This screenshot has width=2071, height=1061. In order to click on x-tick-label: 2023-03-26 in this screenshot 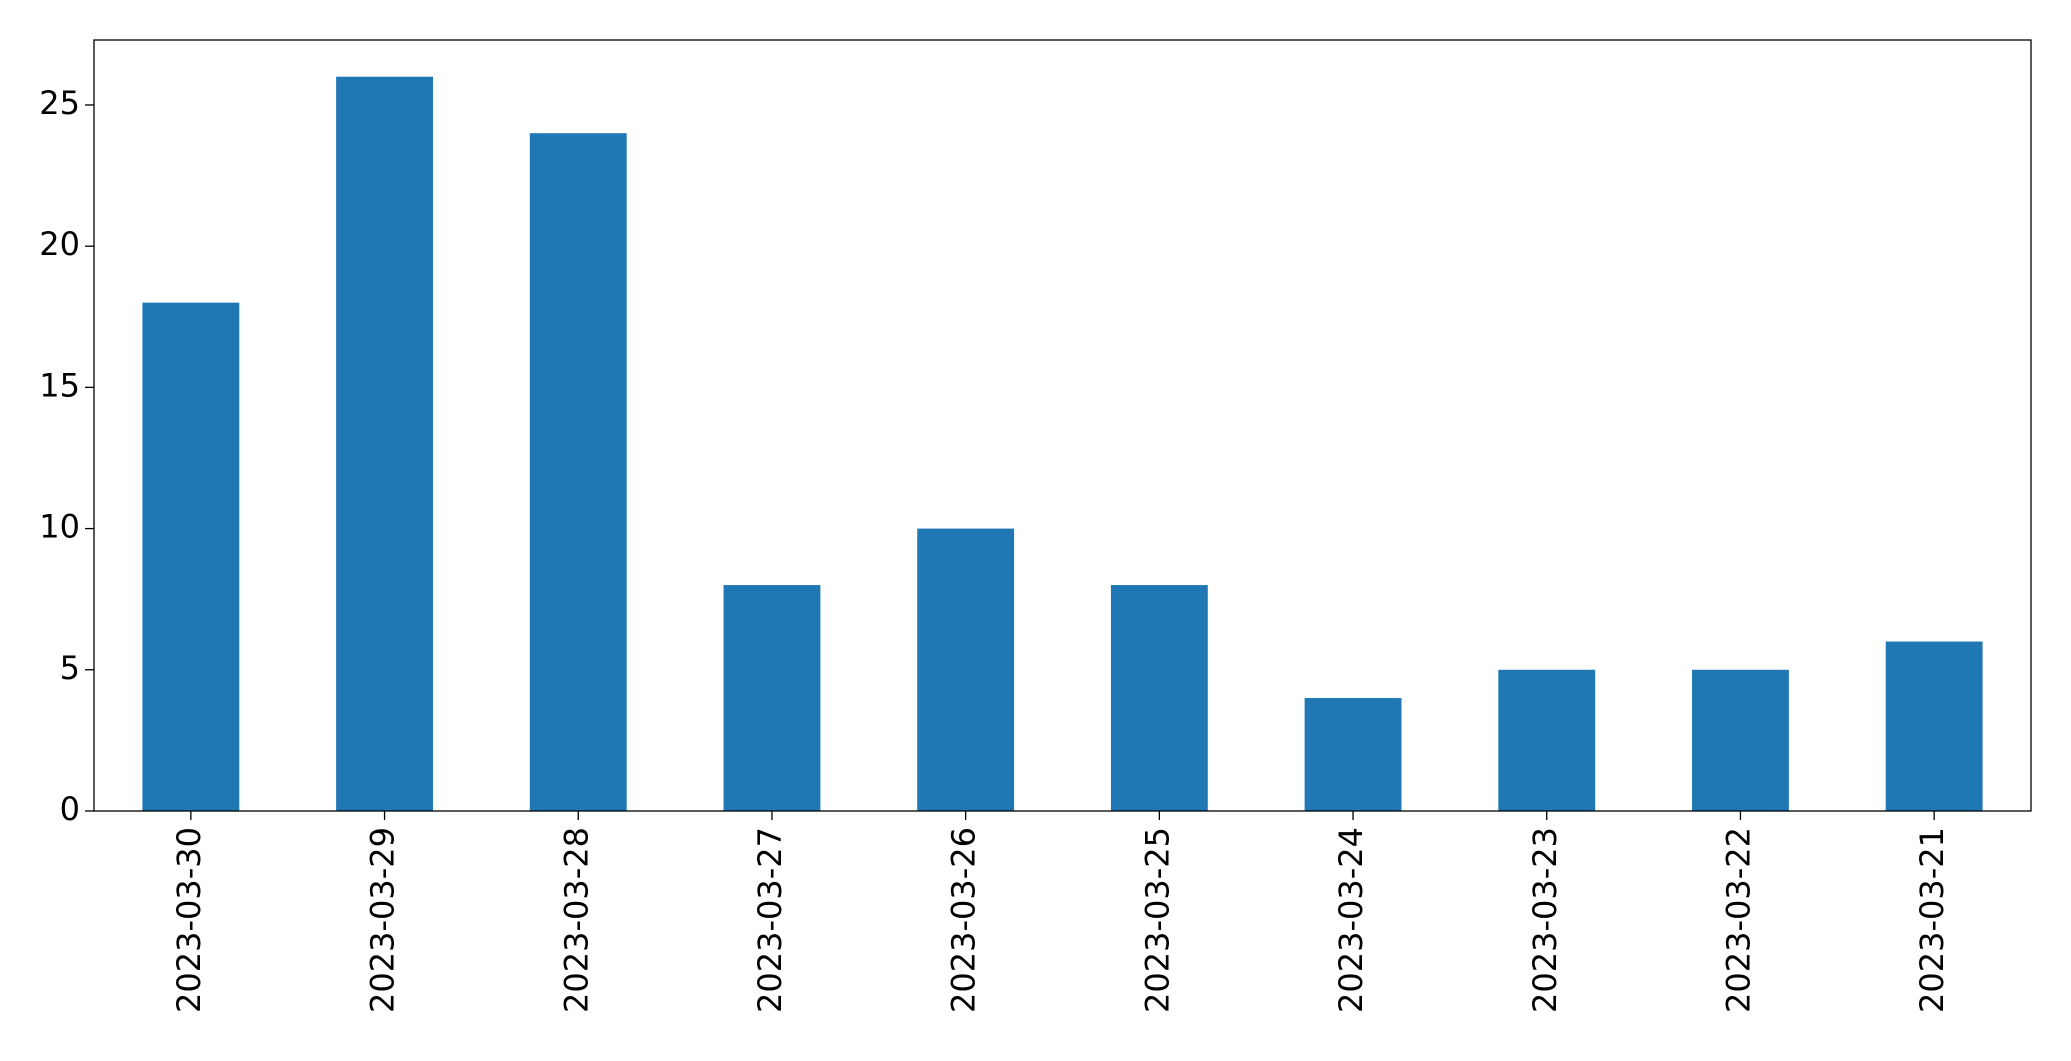, I will do `click(964, 920)`.